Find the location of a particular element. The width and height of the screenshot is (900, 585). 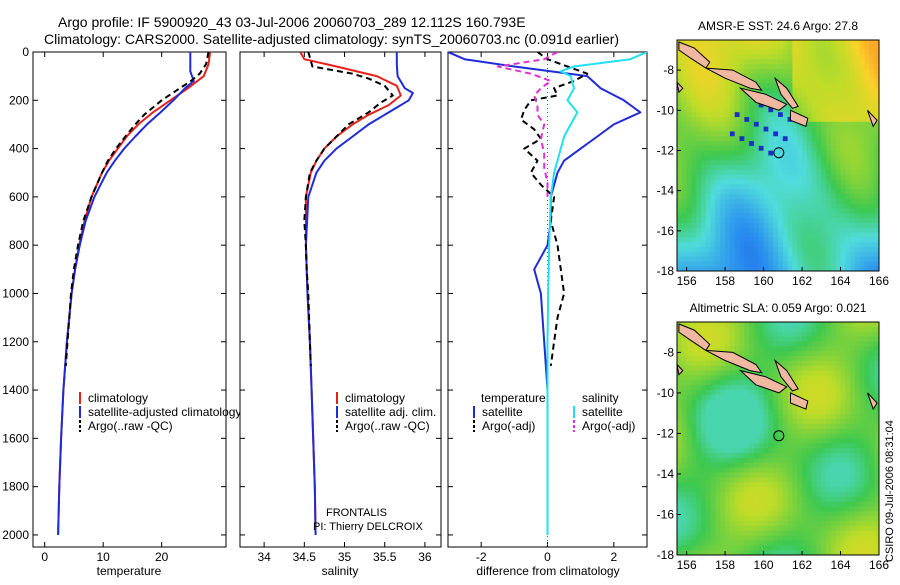

sla_map-frame is located at coordinates (778, 438).